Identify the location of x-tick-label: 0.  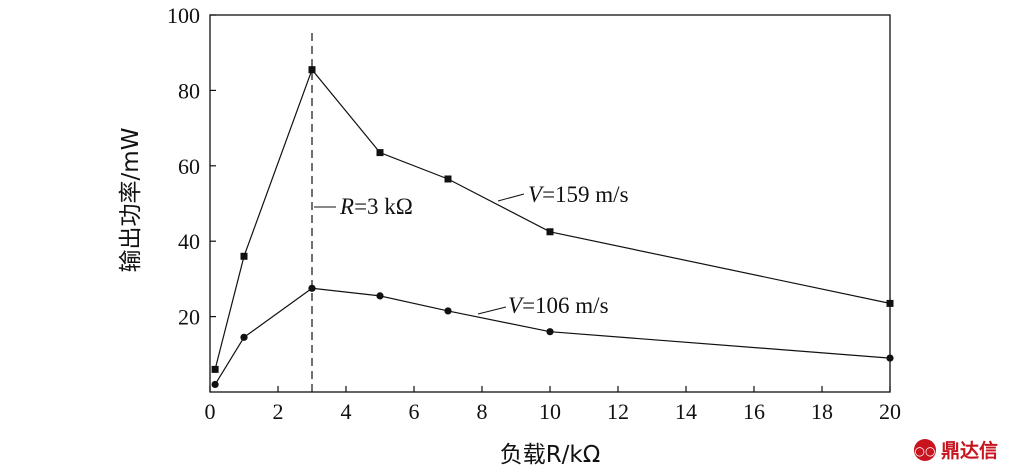
(210, 411).